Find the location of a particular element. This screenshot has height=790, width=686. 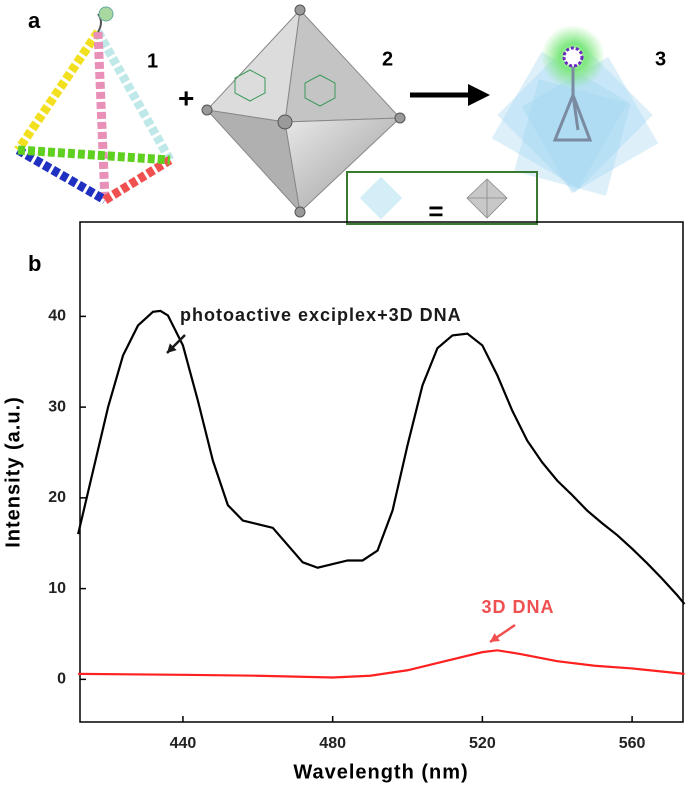

x-axis-label: Wavelength (nm) is located at coordinates (380, 772).